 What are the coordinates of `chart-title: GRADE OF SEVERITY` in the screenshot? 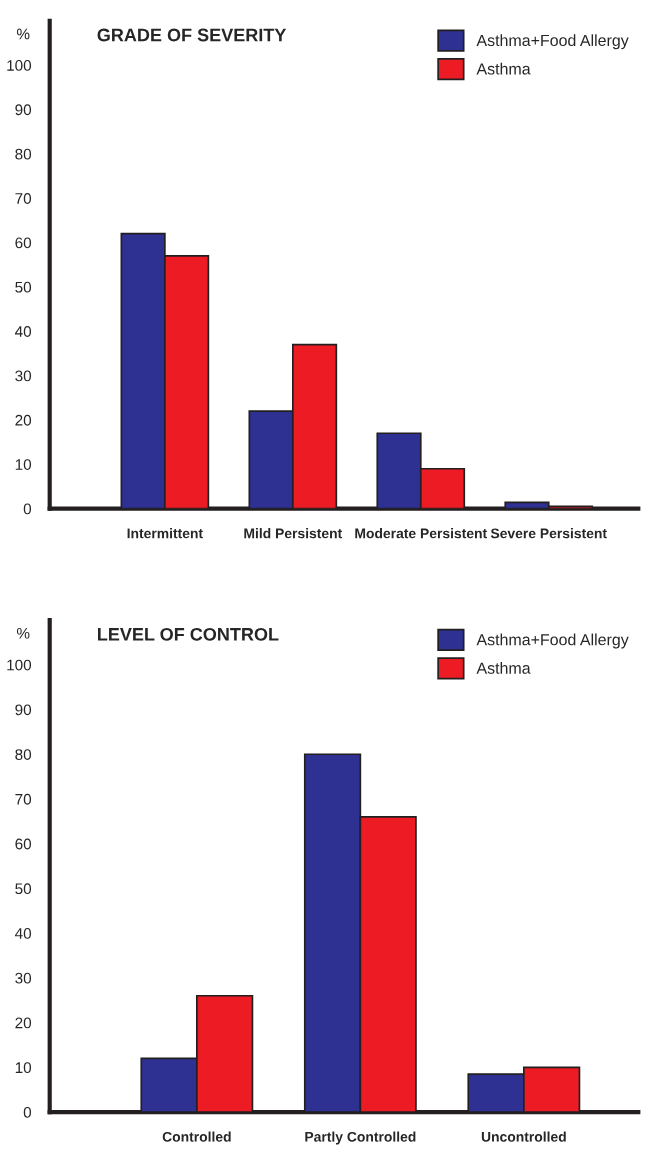 It's located at (192, 35).